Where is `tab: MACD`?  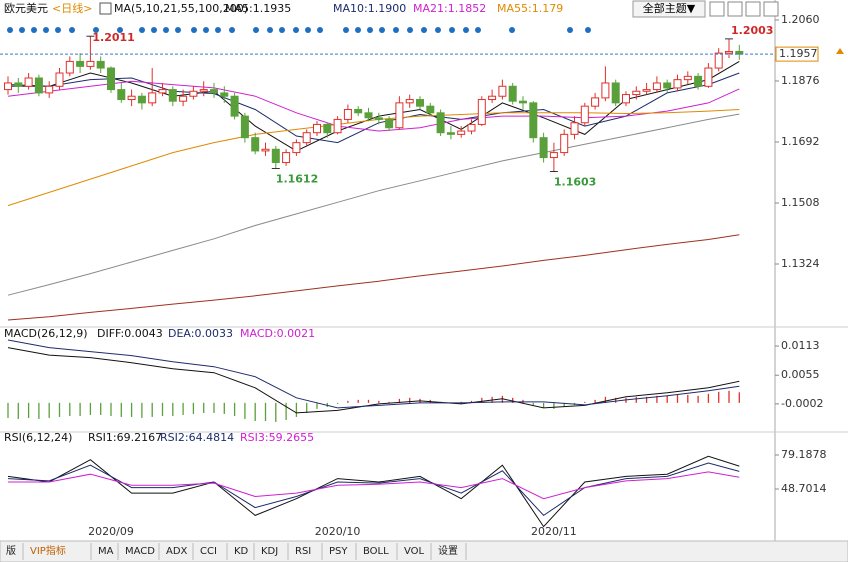
tab: MACD is located at coordinates (140, 551).